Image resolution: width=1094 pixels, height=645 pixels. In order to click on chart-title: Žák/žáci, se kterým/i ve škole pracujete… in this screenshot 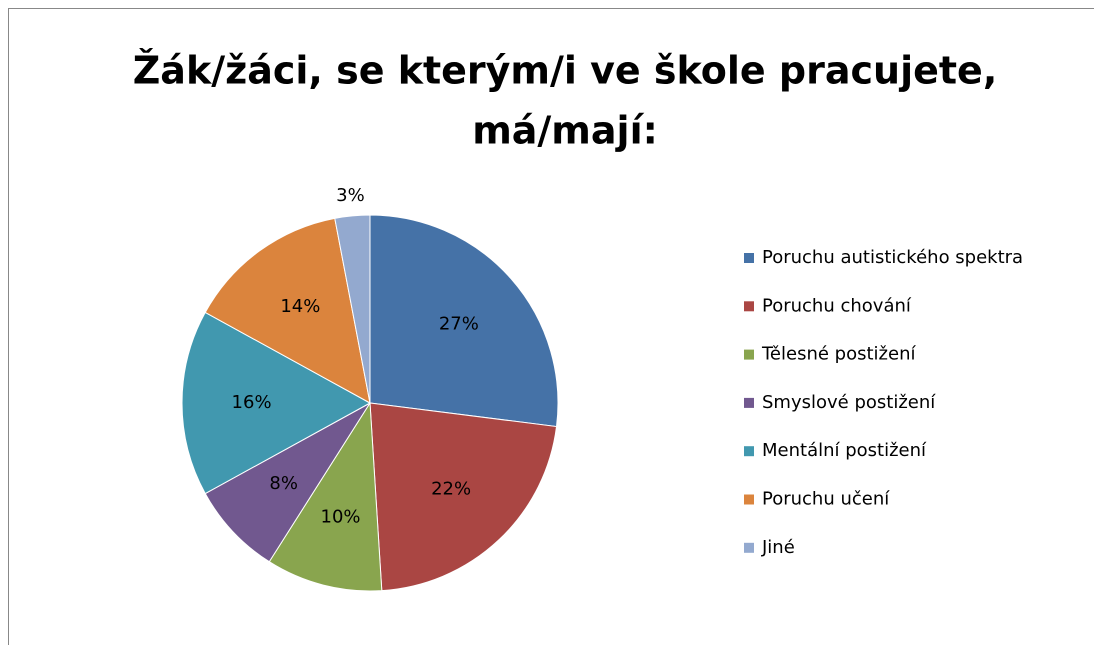, I will do `click(565, 71)`.